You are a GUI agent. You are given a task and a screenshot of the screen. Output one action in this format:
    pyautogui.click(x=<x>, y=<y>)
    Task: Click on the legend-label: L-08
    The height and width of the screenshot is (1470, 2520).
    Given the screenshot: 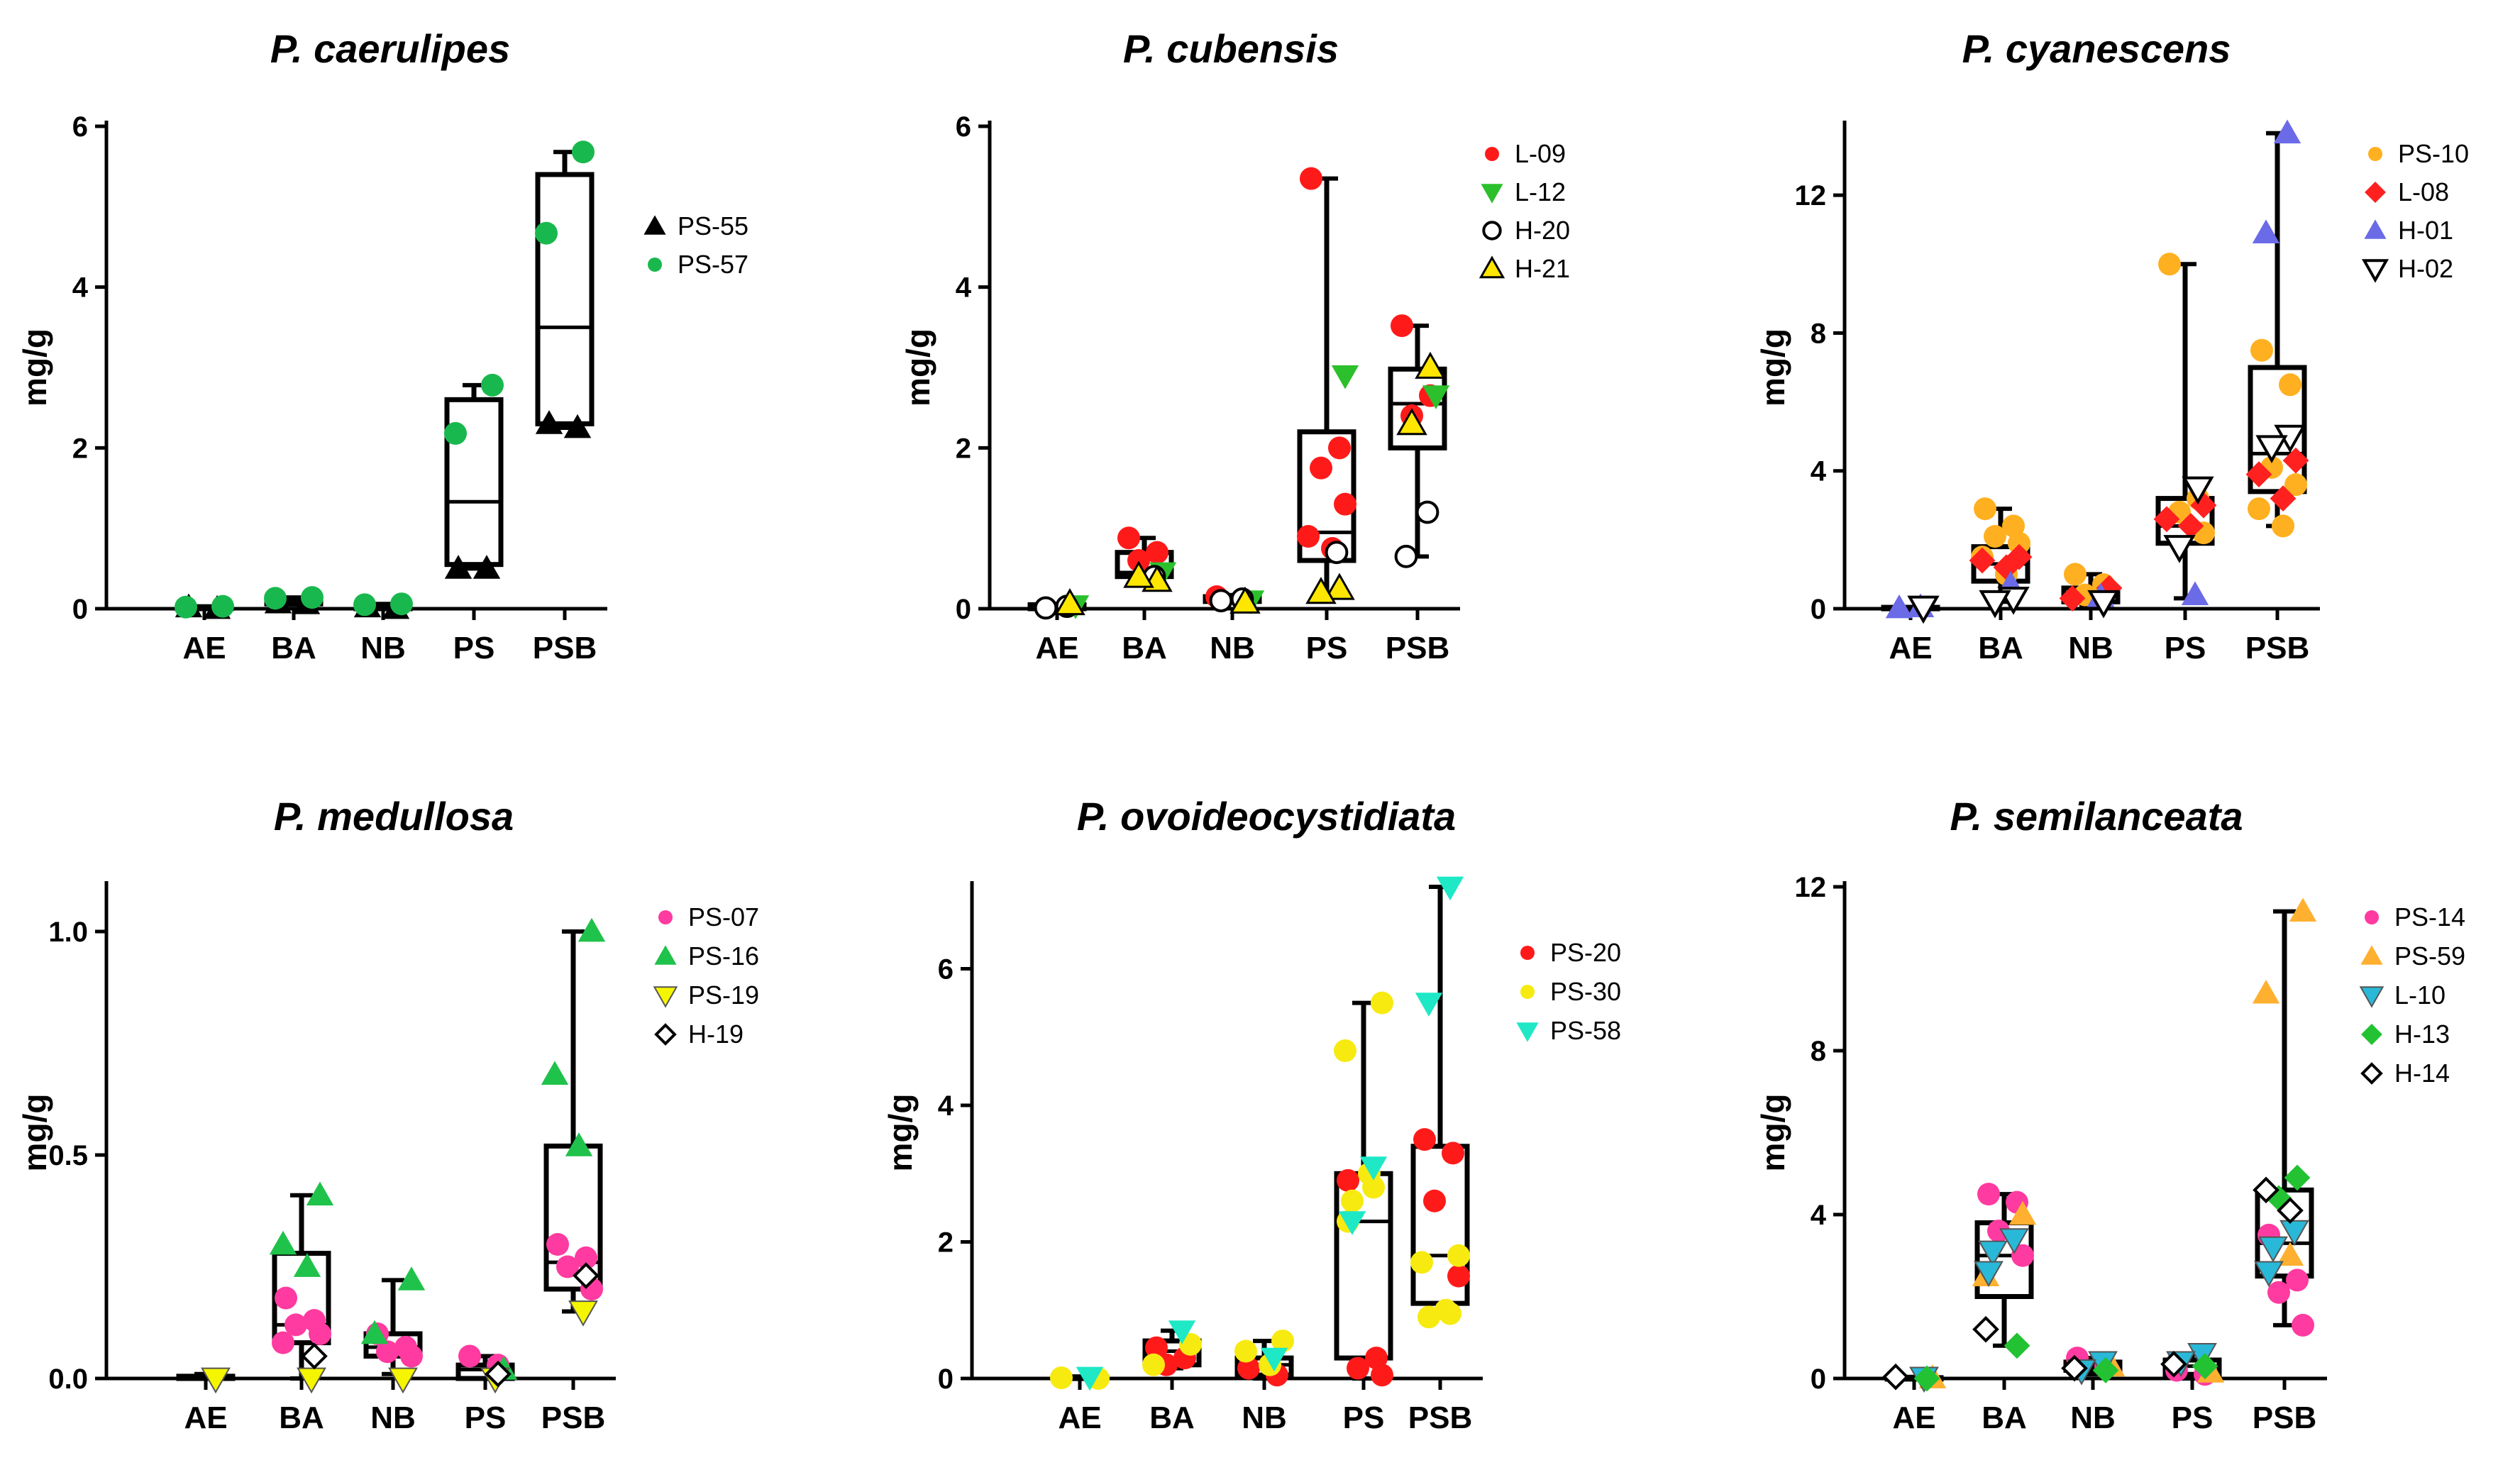 What is the action you would take?
    pyautogui.click(x=2423, y=191)
    